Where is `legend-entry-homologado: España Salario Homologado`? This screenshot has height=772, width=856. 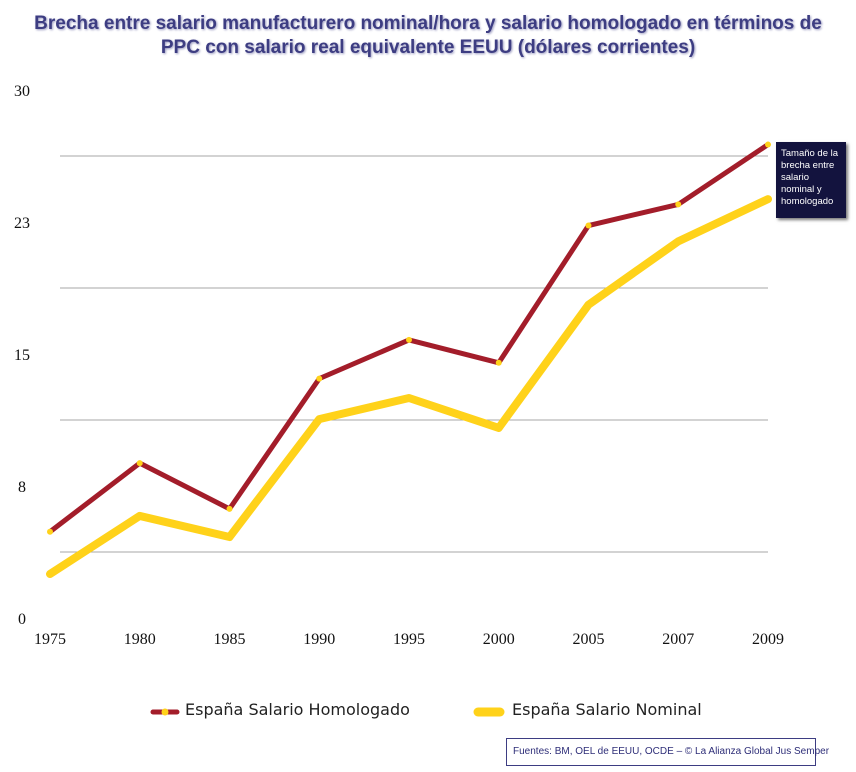
legend-entry-homologado: España Salario Homologado is located at coordinates (297, 709).